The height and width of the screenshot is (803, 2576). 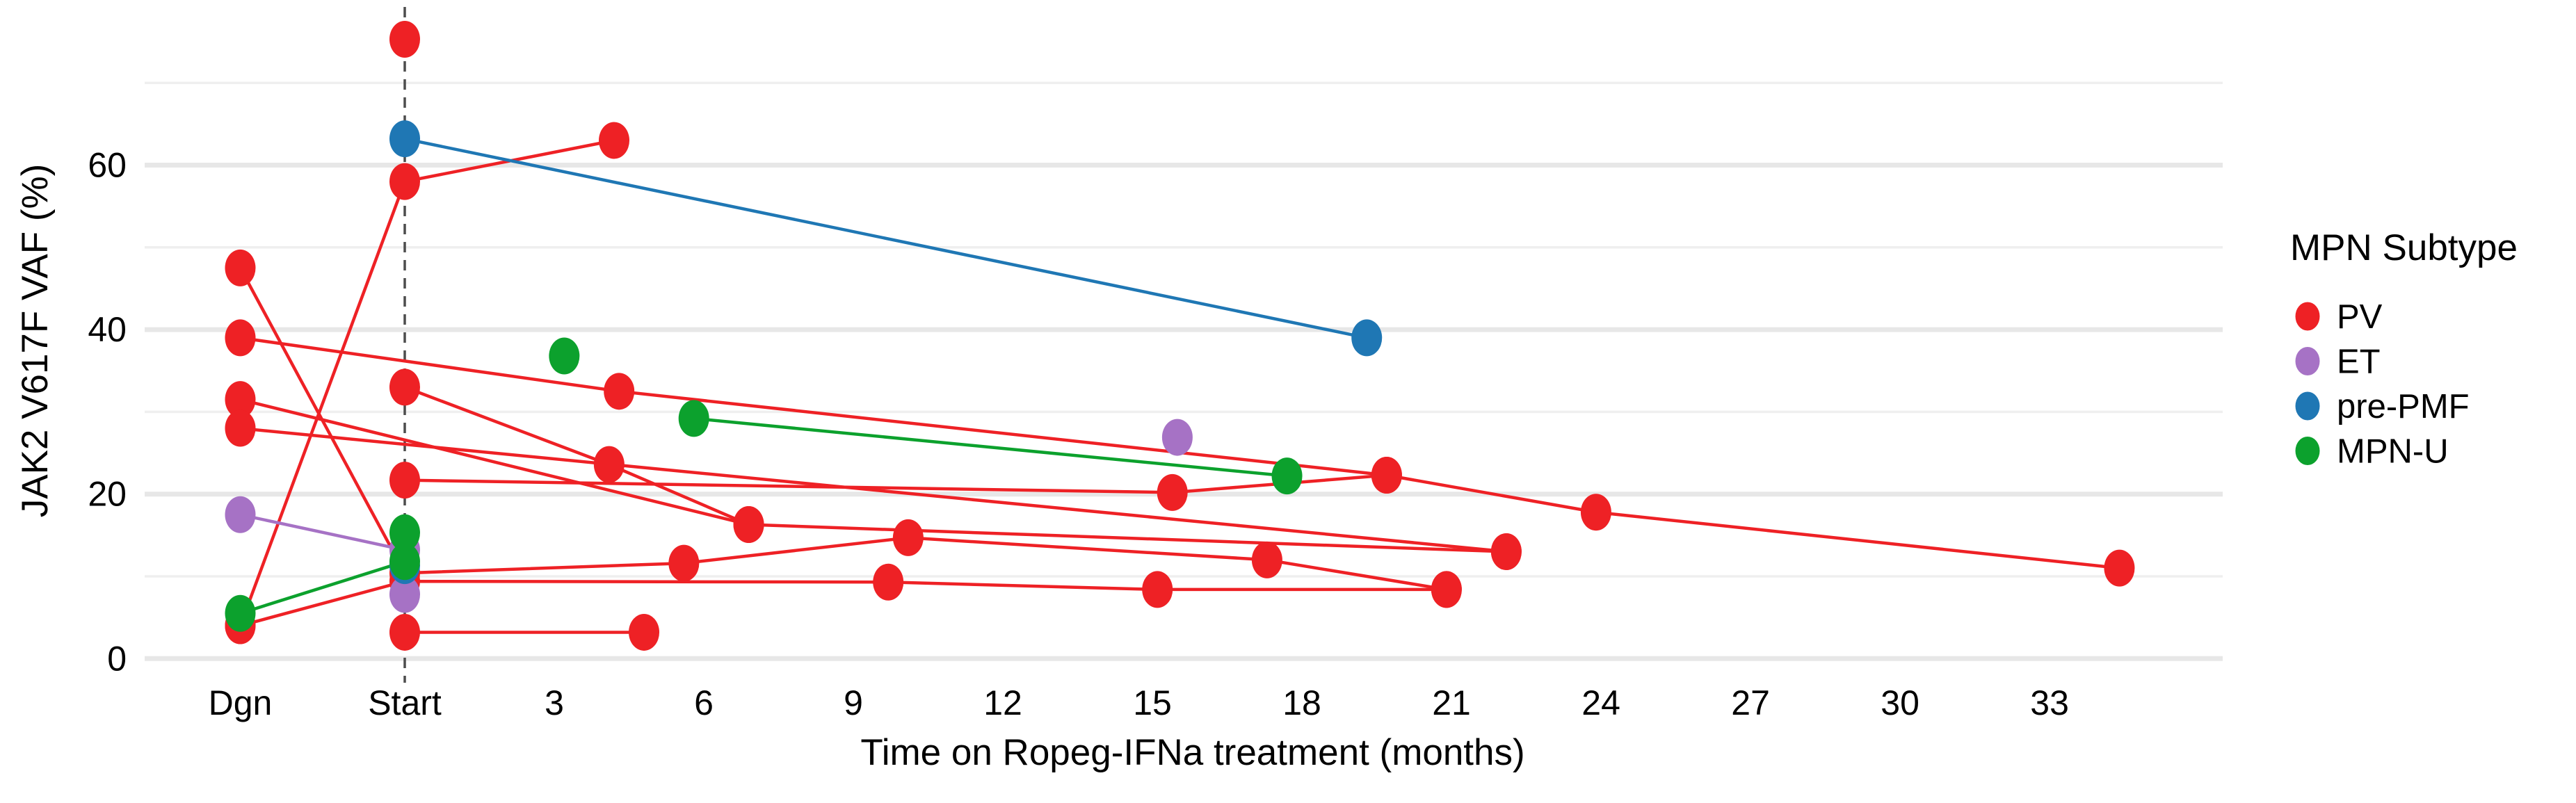 What do you see at coordinates (2360, 317) in the screenshot?
I see `legend-label-pv: PV` at bounding box center [2360, 317].